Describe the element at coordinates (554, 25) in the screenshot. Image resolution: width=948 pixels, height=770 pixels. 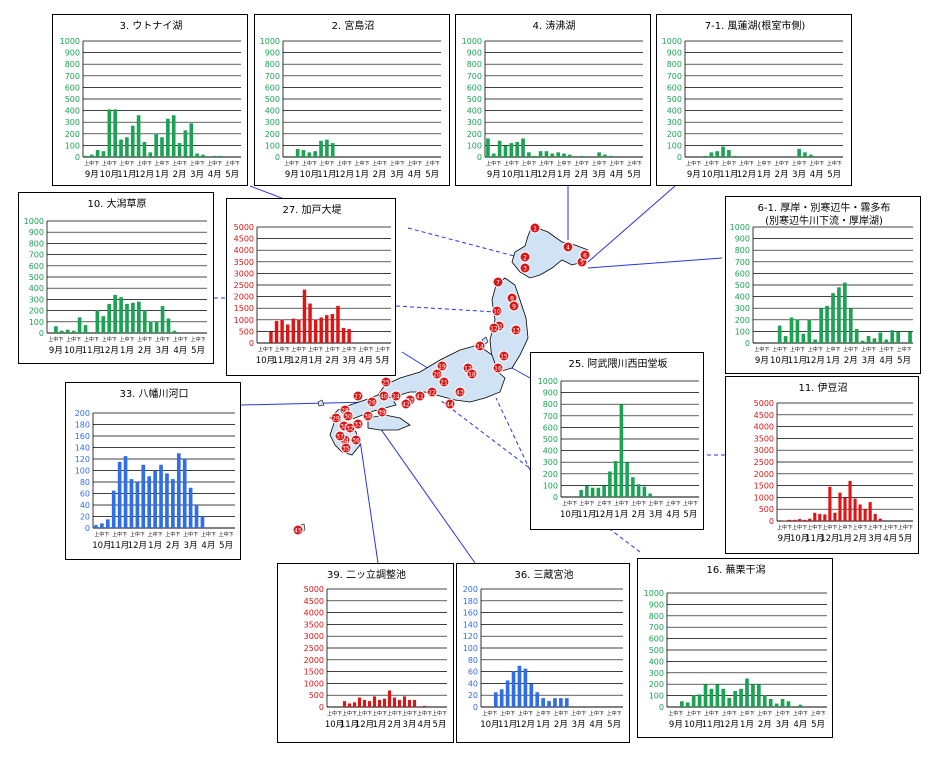
I see `chart-title: 4. 涛沸湖` at that location.